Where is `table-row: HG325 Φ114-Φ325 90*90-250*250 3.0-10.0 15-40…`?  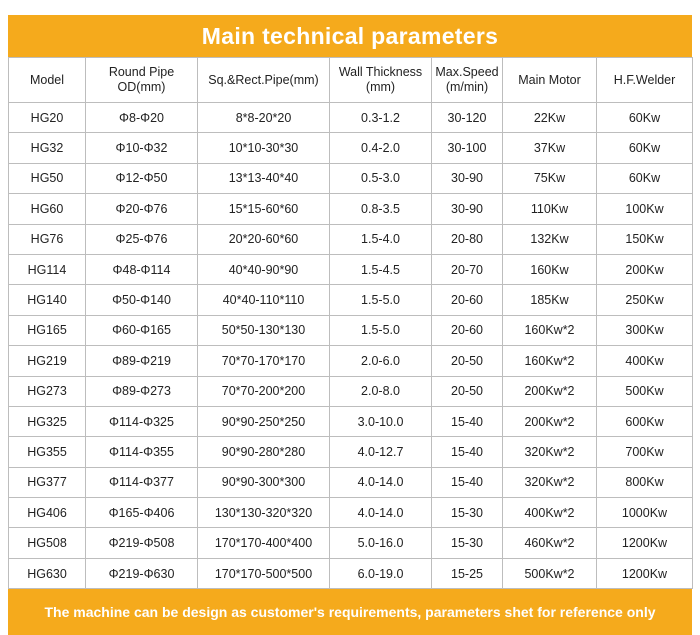 table-row: HG325 Φ114-Φ325 90*90-250*250 3.0-10.0 15-40… is located at coordinates (350, 421).